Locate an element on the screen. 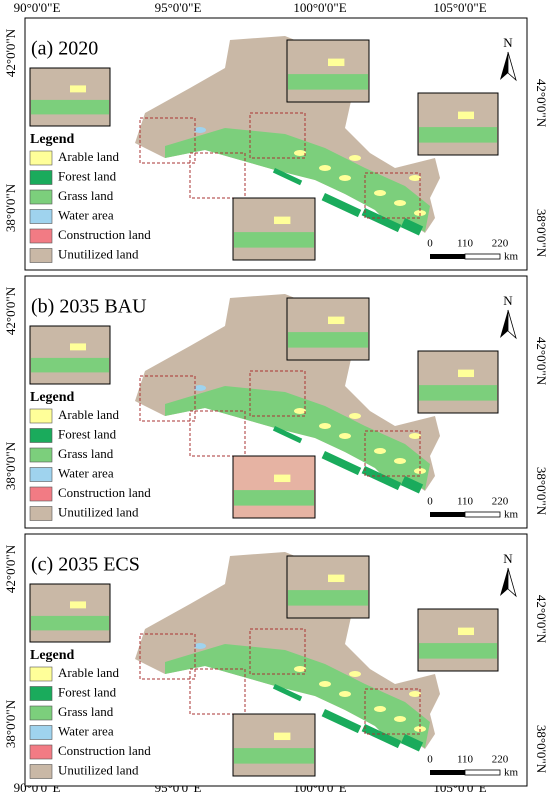  scale-label: 220 is located at coordinates (500, 760).